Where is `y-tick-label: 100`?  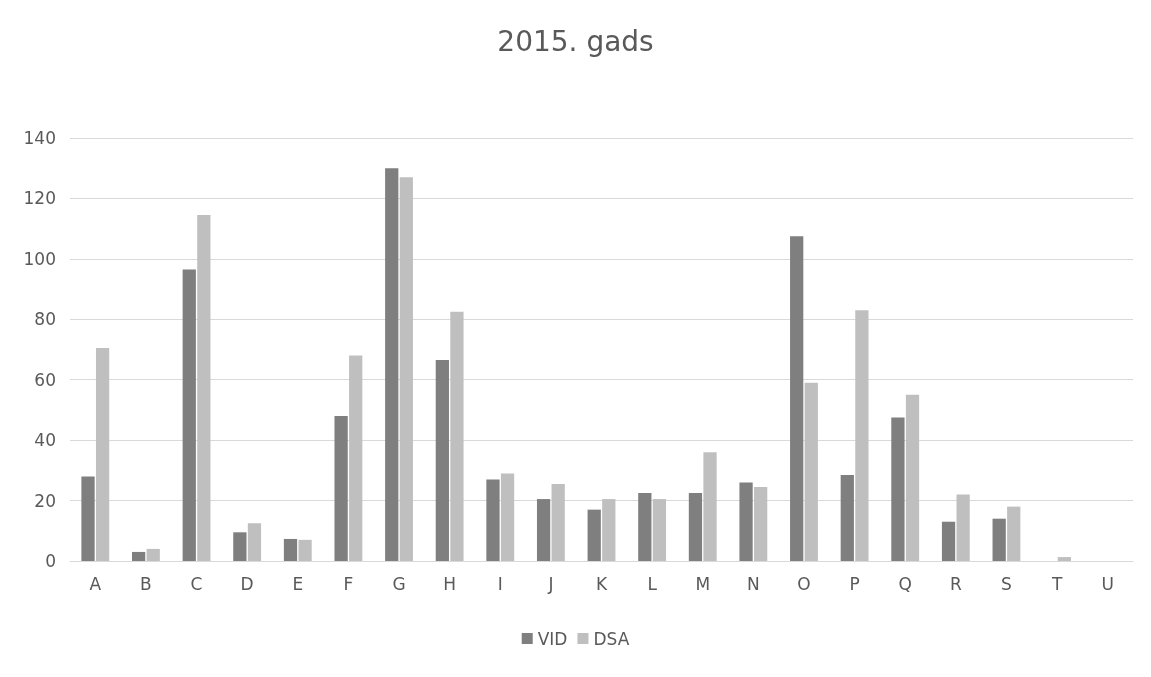
y-tick-label: 100 is located at coordinates (39, 258).